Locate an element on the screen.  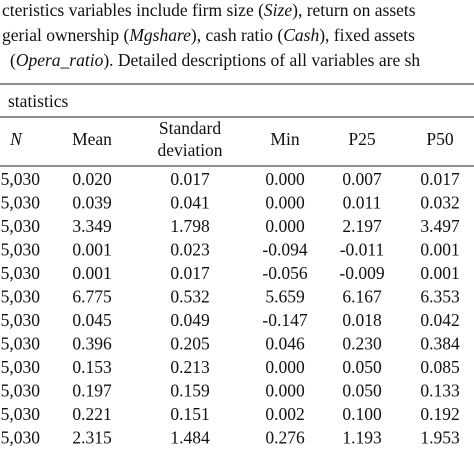
table-cell: 0.221 is located at coordinates (91, 414).